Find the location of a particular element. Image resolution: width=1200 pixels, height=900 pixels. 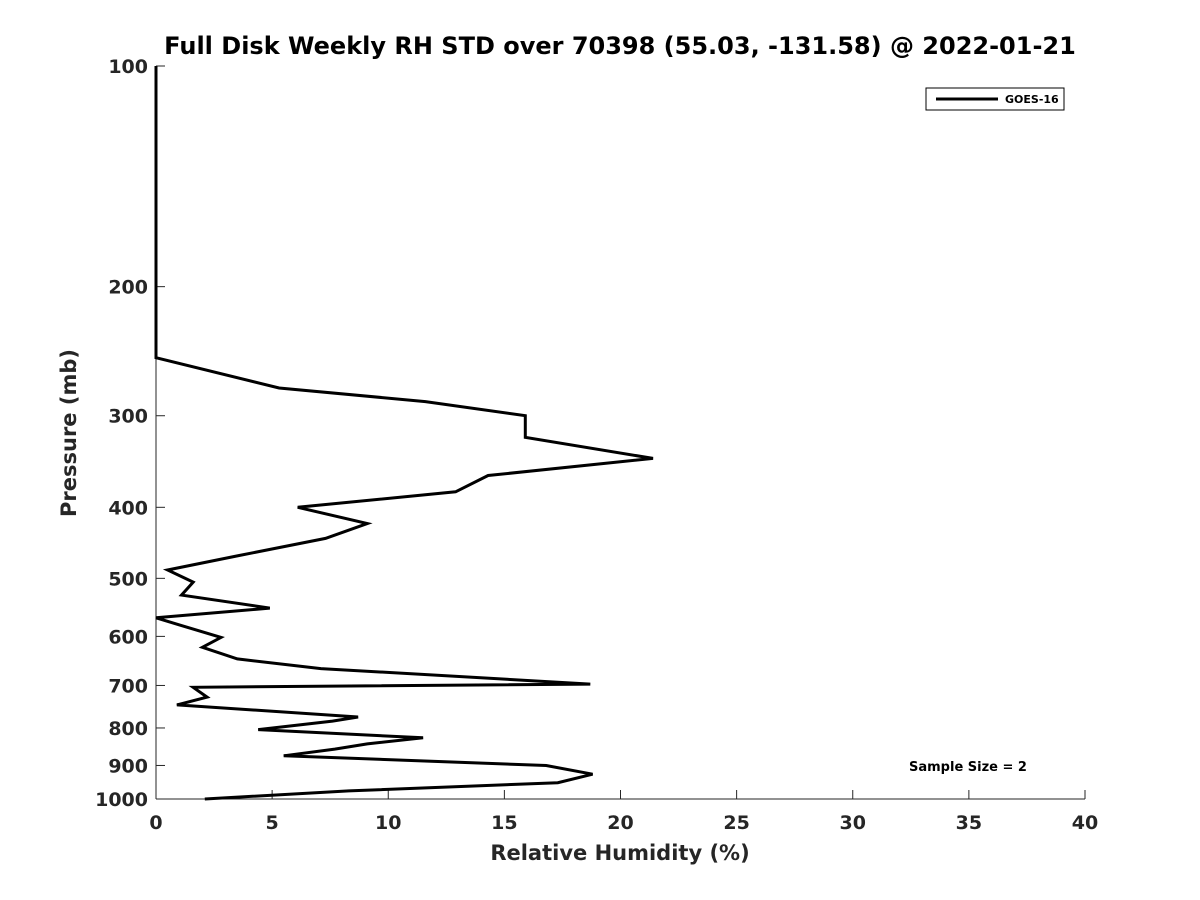

x-tick-label: 30 is located at coordinates (853, 823).